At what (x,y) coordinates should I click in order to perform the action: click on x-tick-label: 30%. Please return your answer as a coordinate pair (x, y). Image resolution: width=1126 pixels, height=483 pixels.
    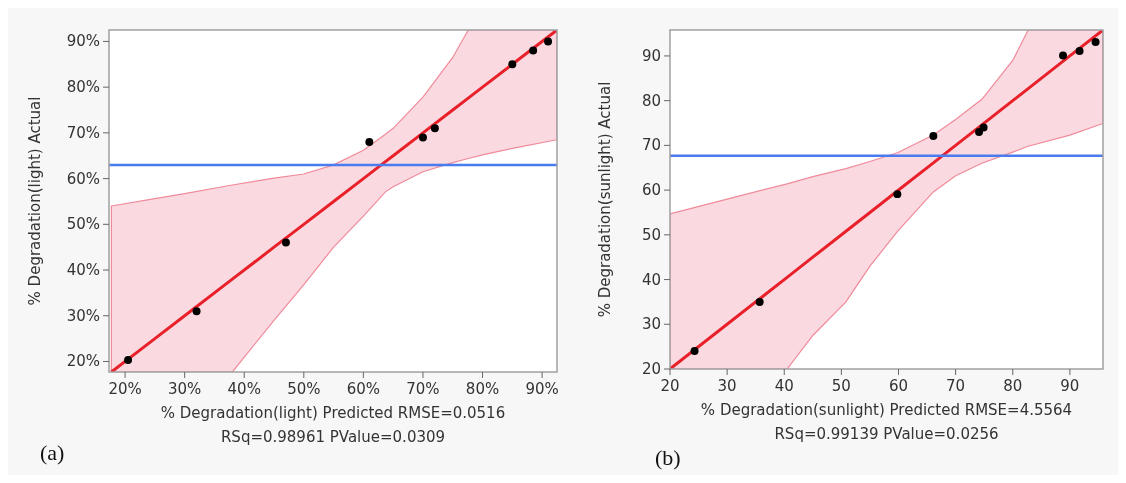
    Looking at the image, I should click on (184, 389).